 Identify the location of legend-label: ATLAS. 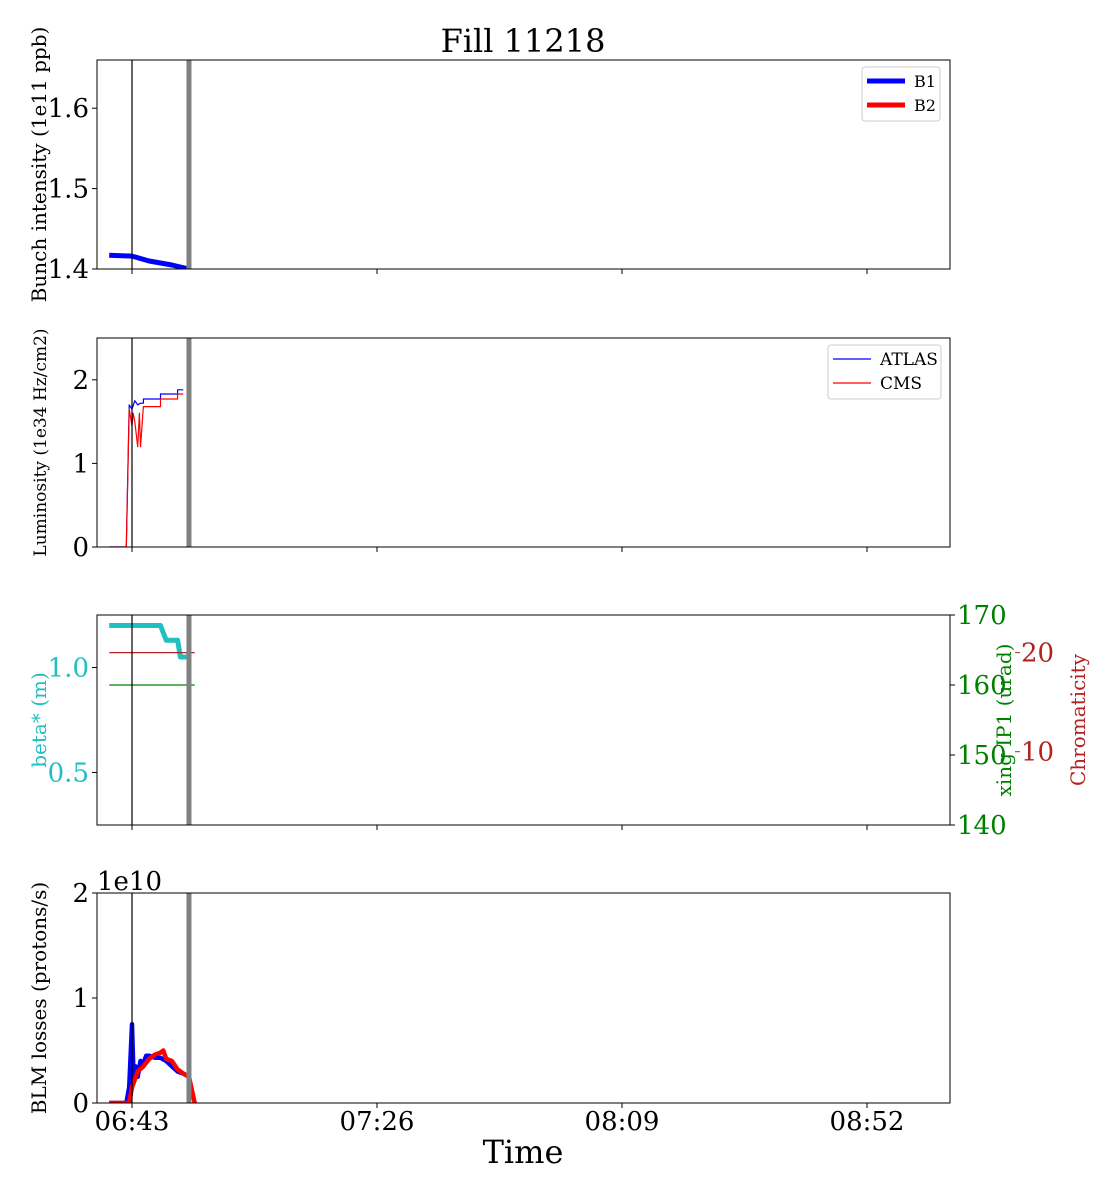
(908, 360).